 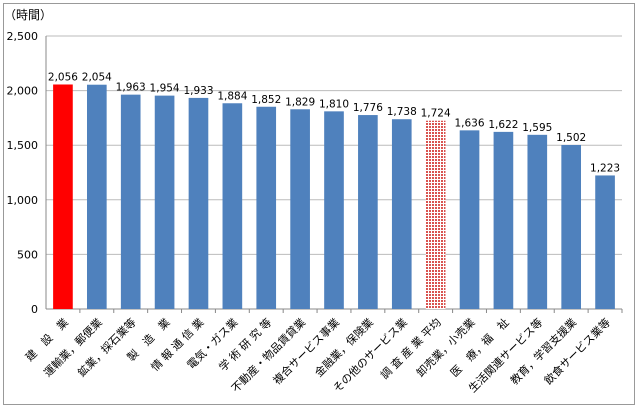 What do you see at coordinates (469, 123) in the screenshot?
I see `data-label: 1,636` at bounding box center [469, 123].